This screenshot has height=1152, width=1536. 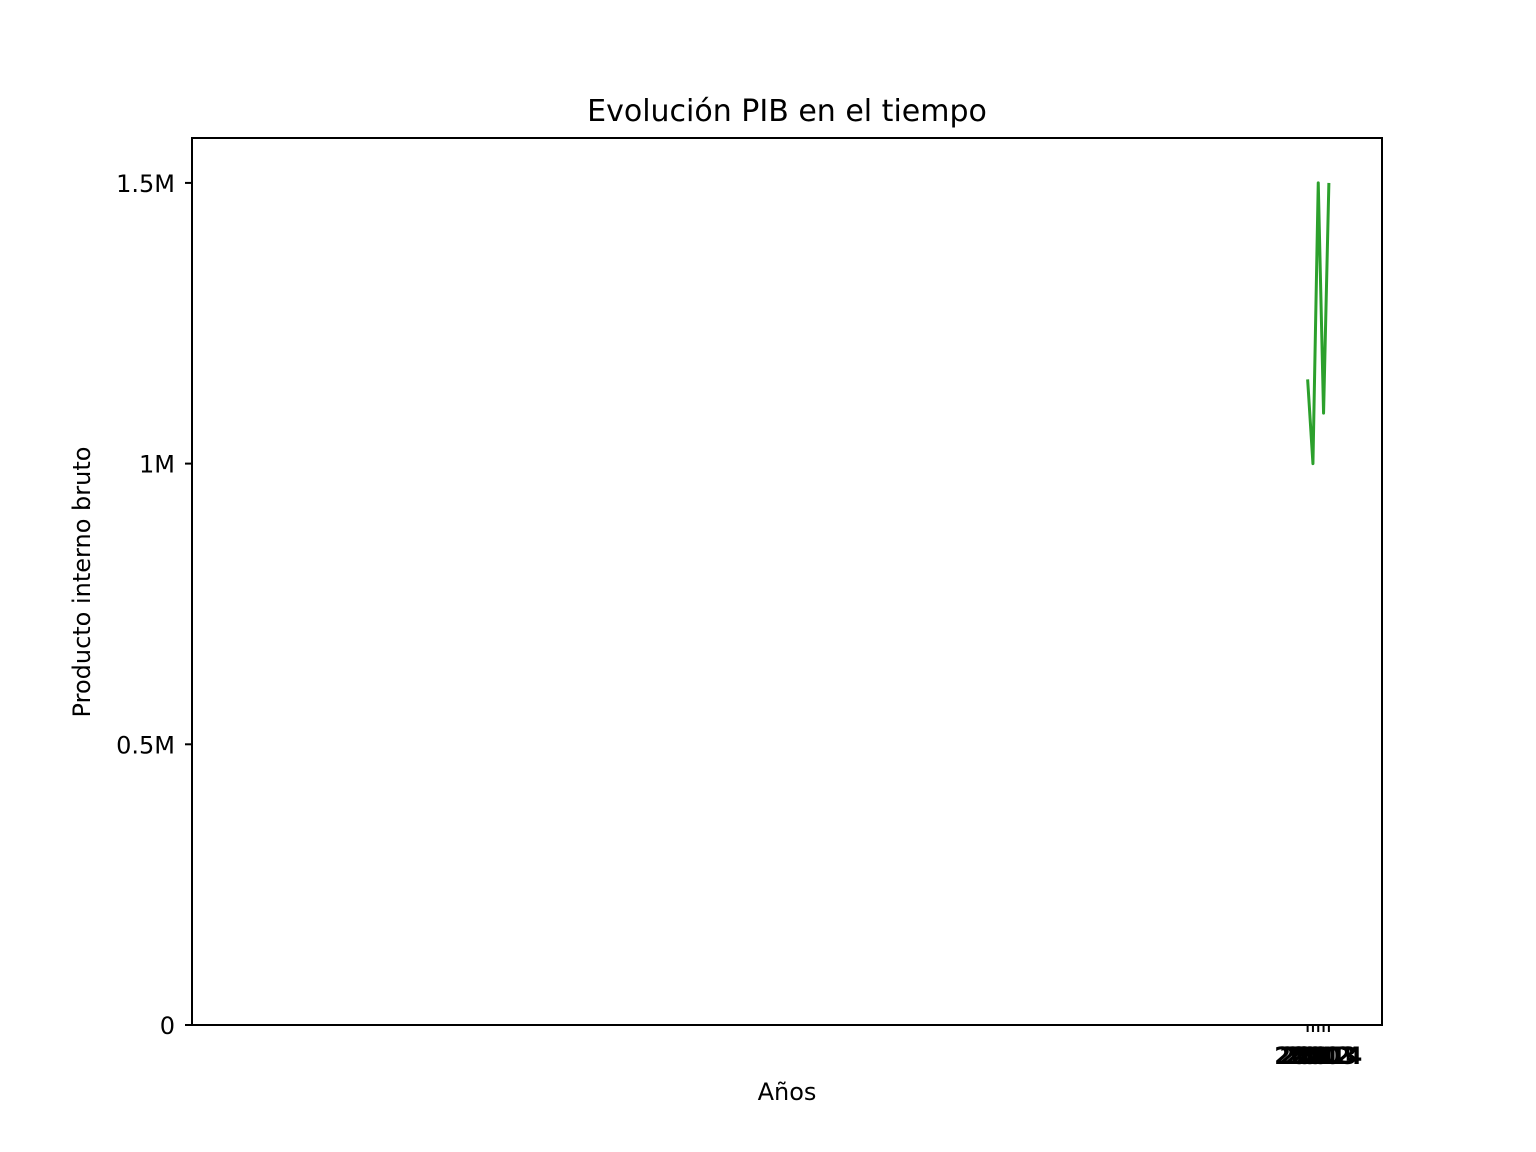 I want to click on x-tick-label: 2012, so click(x=1318, y=1056).